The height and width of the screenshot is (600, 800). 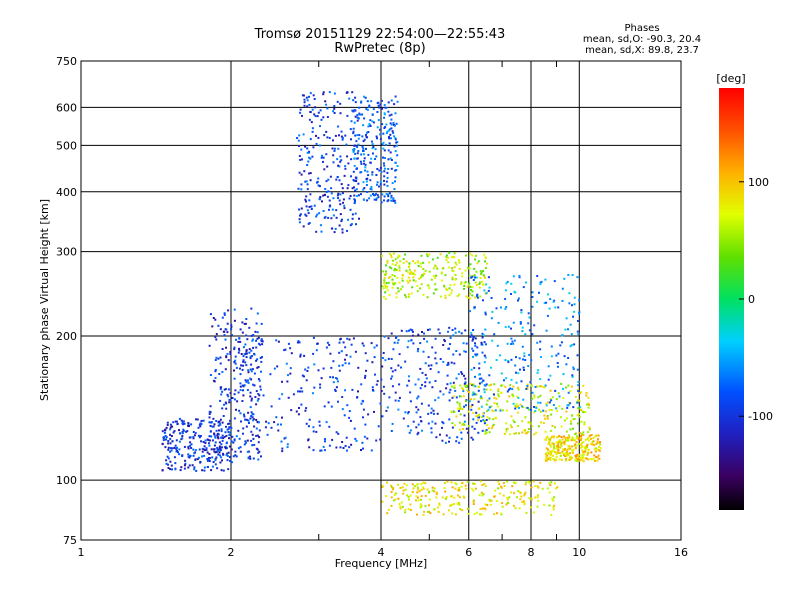 I want to click on x-axis-label: Frequency [MHz], so click(x=381, y=563).